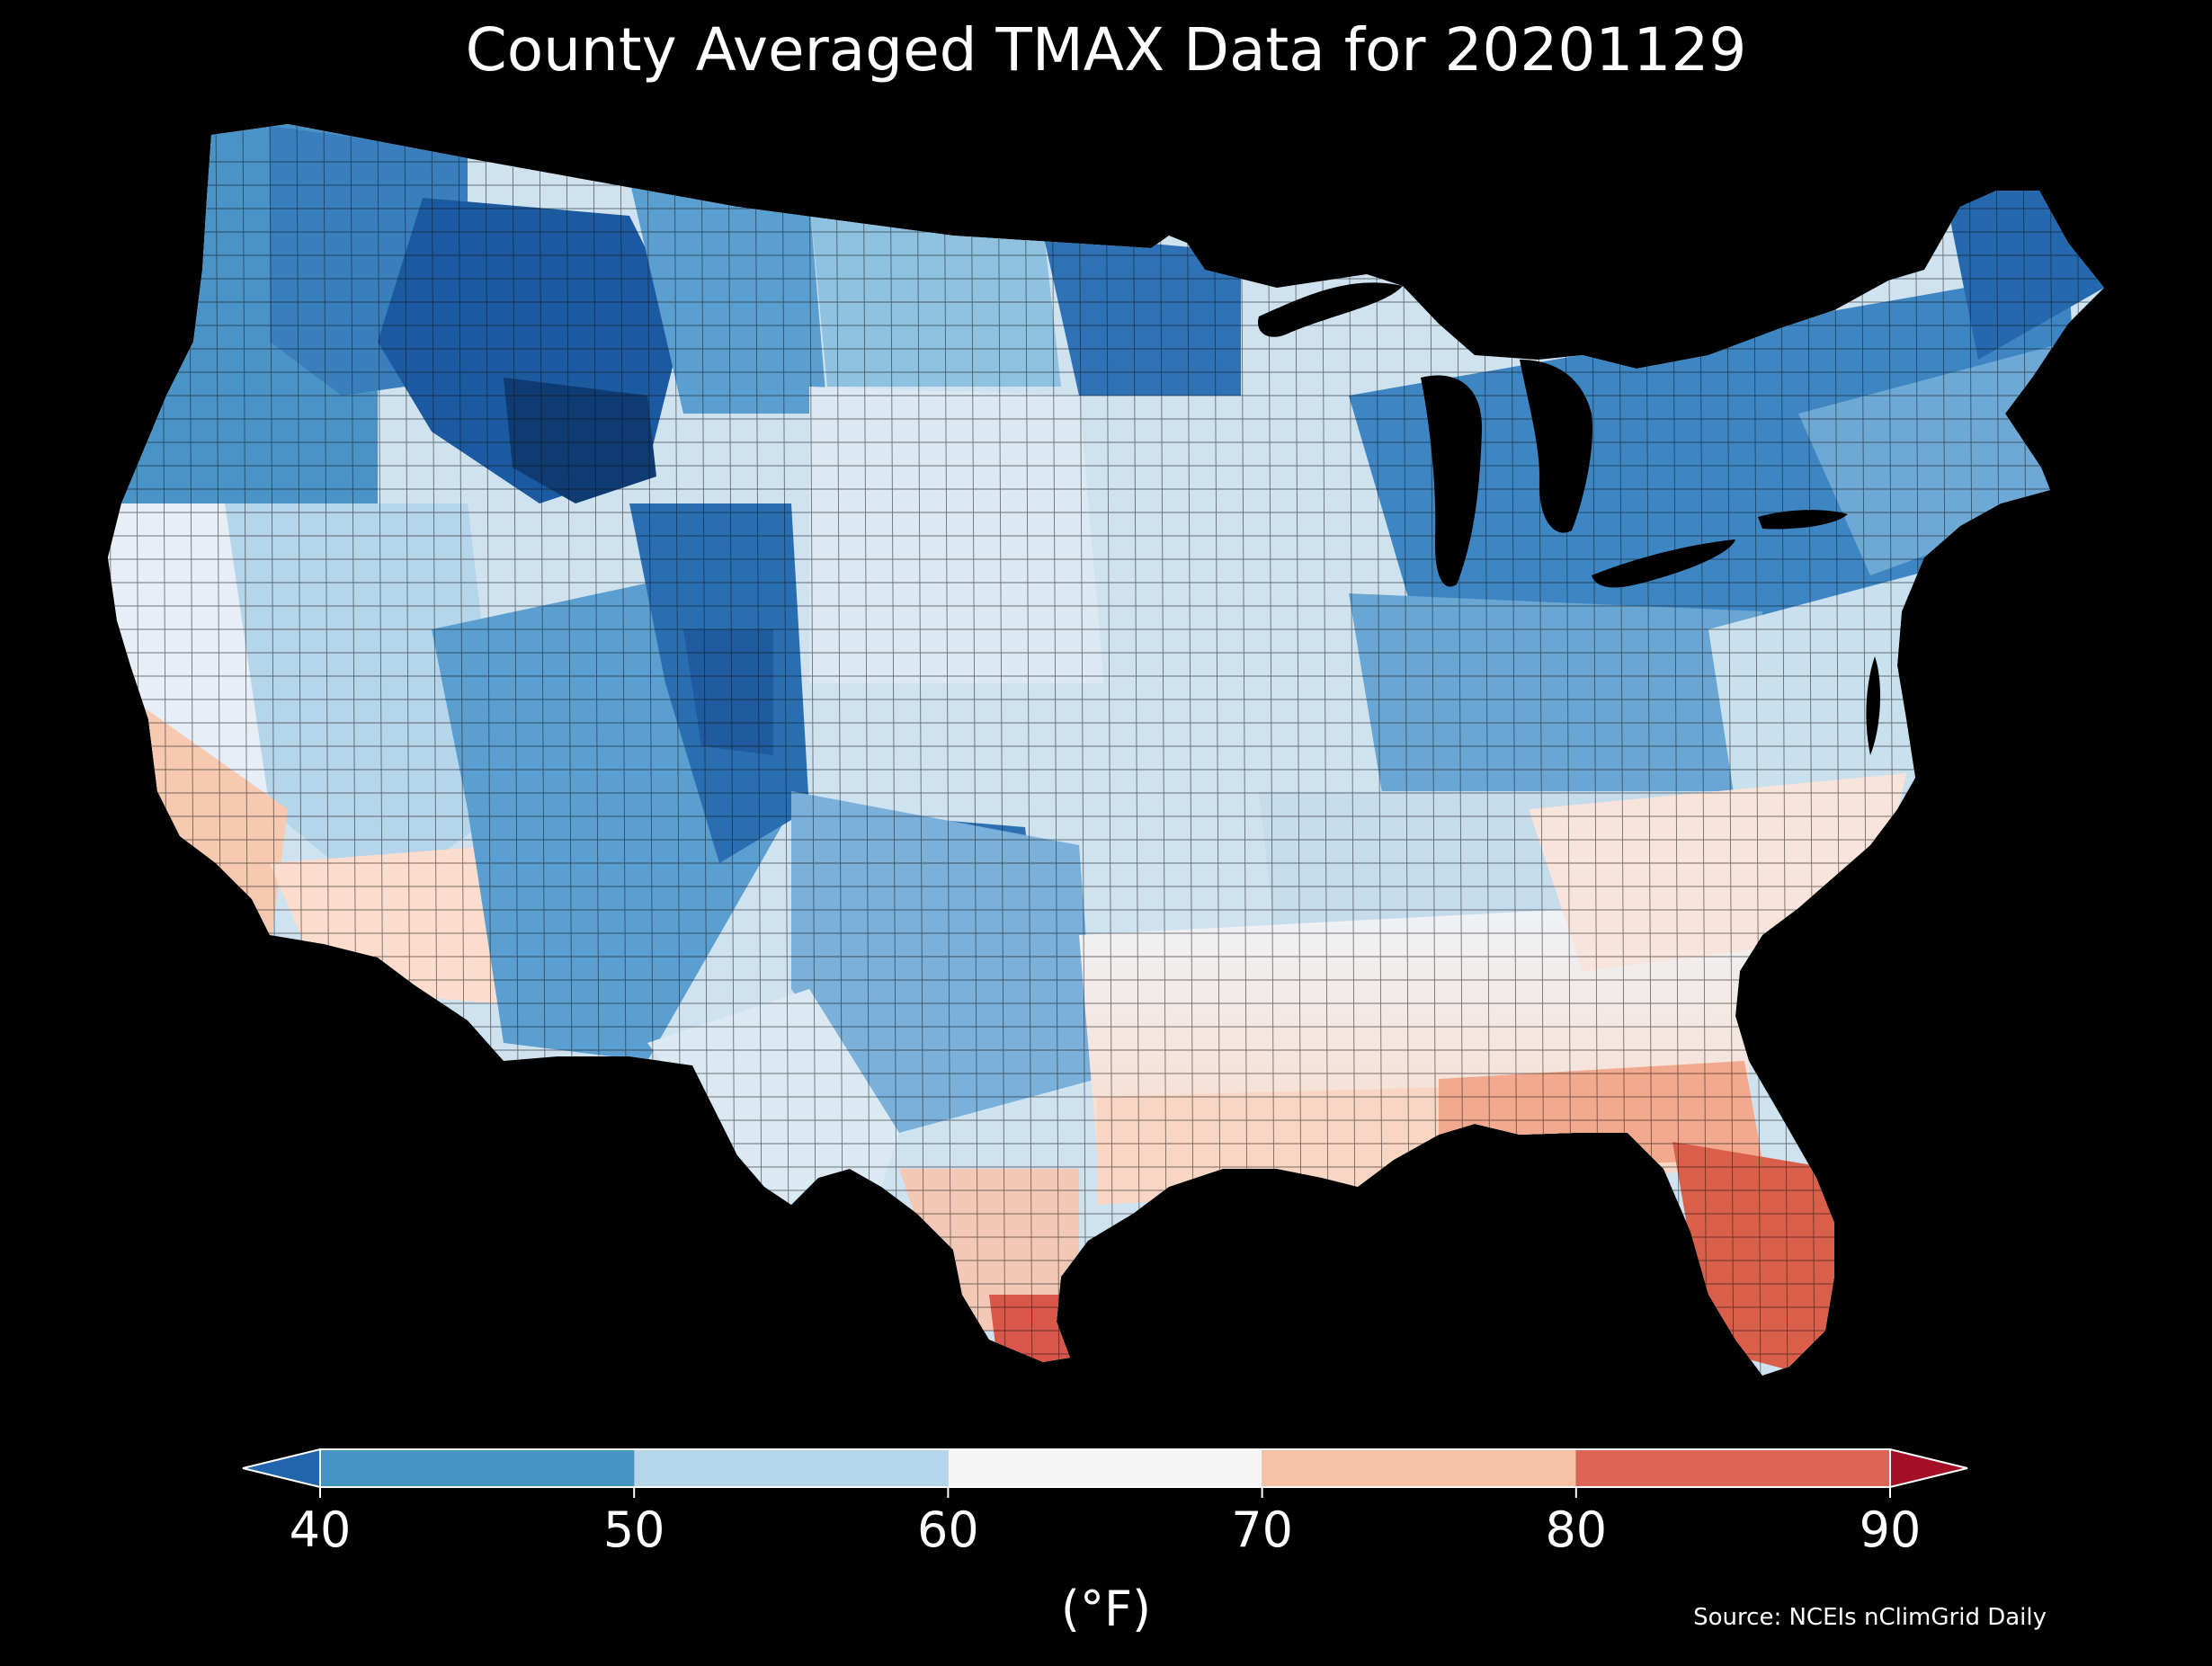 The image size is (2212, 1666). I want to click on chesapeake-bay, so click(1873, 705).